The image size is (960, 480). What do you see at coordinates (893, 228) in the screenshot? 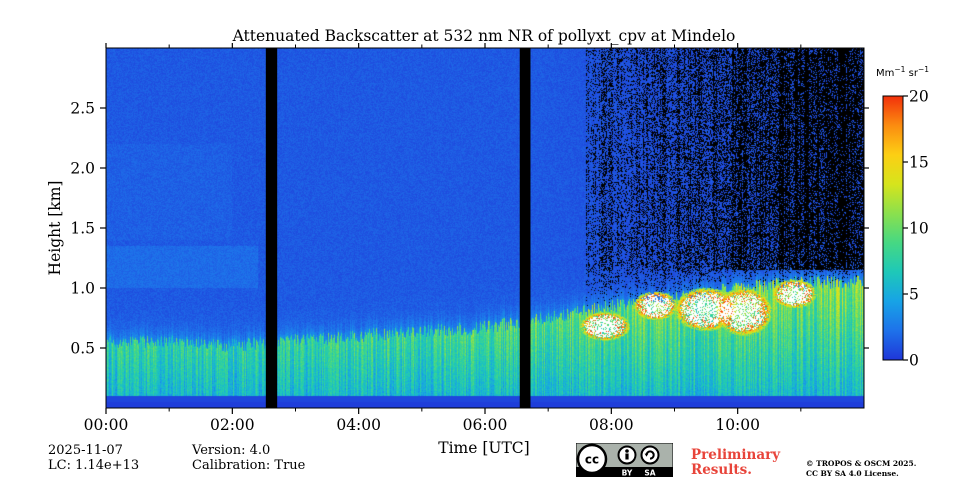
I see `colorbar-gradient` at bounding box center [893, 228].